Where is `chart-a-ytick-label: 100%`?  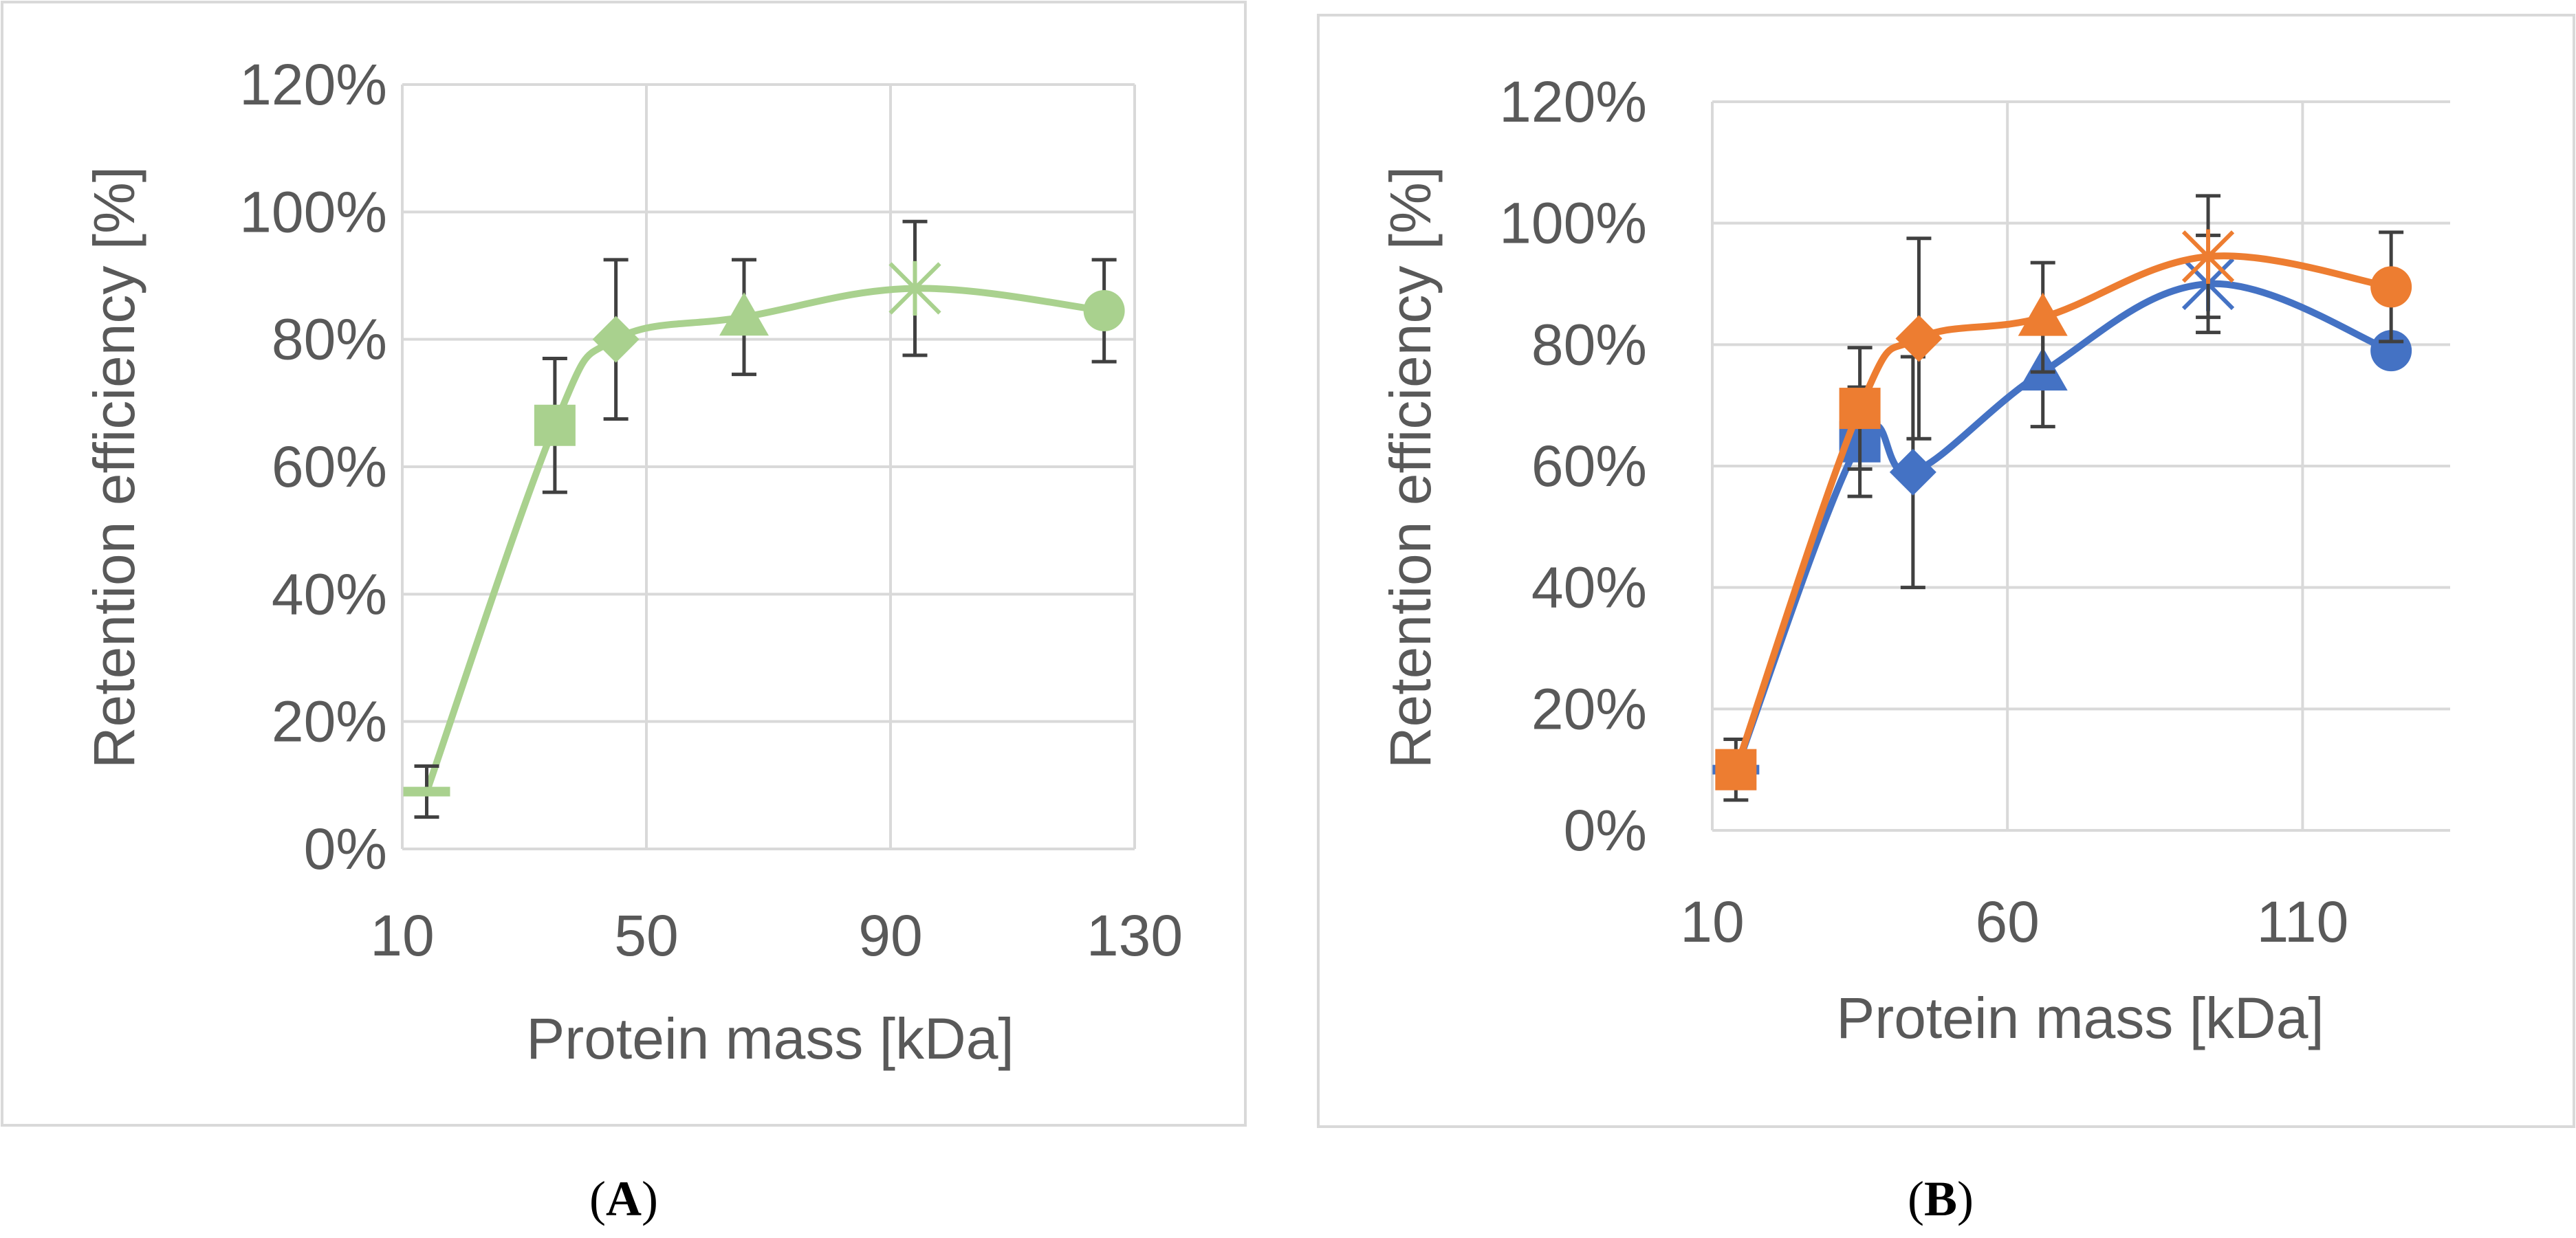 chart-a-ytick-label: 100% is located at coordinates (313, 211).